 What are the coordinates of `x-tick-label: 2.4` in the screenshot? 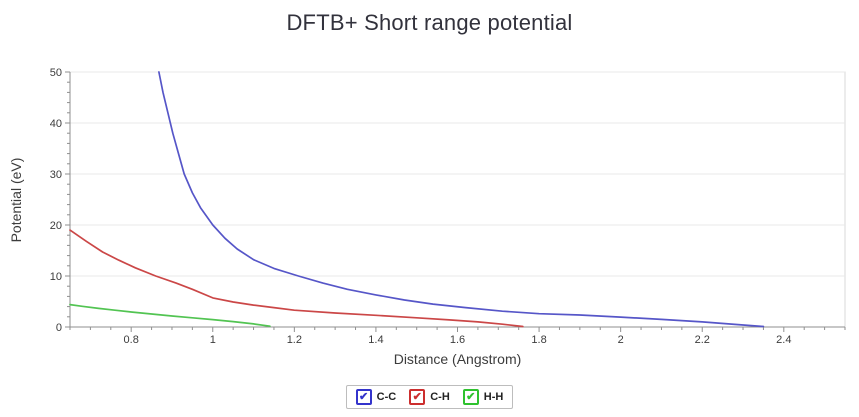 It's located at (783, 340).